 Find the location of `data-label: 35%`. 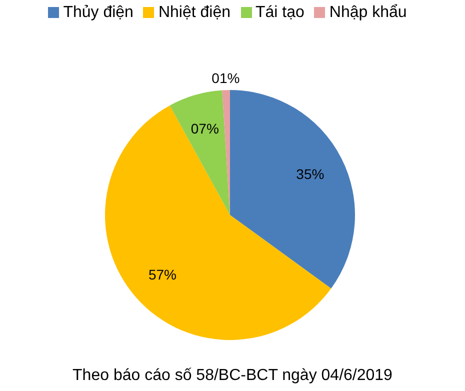

data-label: 35% is located at coordinates (310, 174).